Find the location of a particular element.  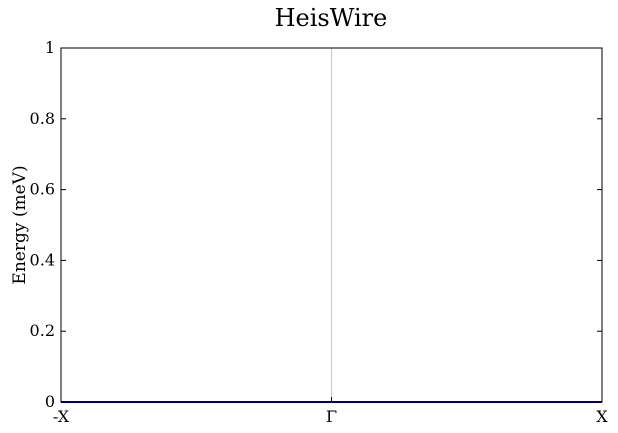

y-axis-label: Energy (meV) is located at coordinates (20, 224).